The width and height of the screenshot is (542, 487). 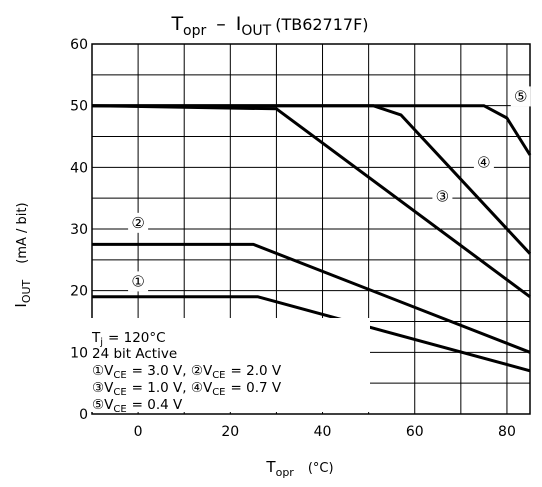 I want to click on y-axis-label: IOUT(mA / bit), so click(x=22, y=254).